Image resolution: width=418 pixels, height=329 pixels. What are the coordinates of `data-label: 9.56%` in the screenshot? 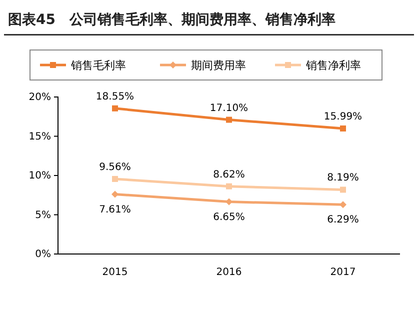 It's located at (115, 167).